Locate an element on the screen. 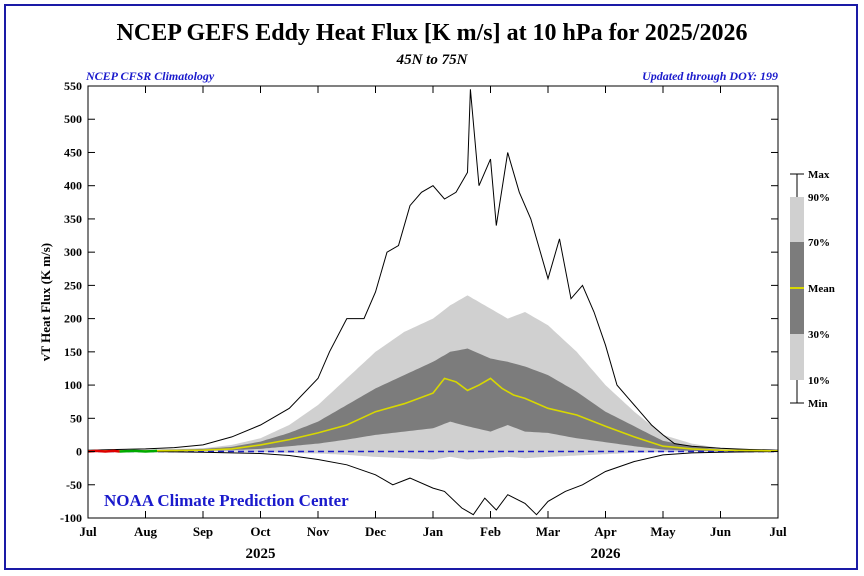 This screenshot has width=864, height=576. y-tick-label: 350 is located at coordinates (73, 219).